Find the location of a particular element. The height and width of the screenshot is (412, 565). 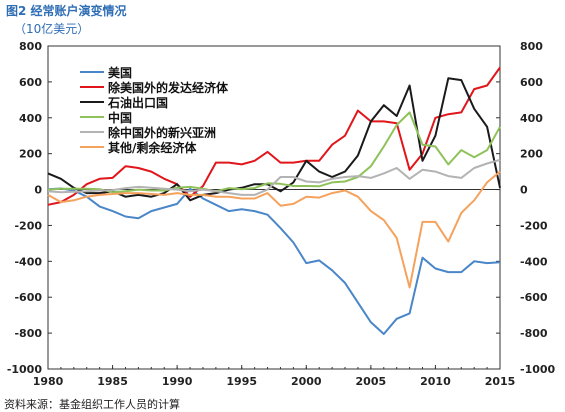

y-tick-label-left: 0 is located at coordinates (38, 190).